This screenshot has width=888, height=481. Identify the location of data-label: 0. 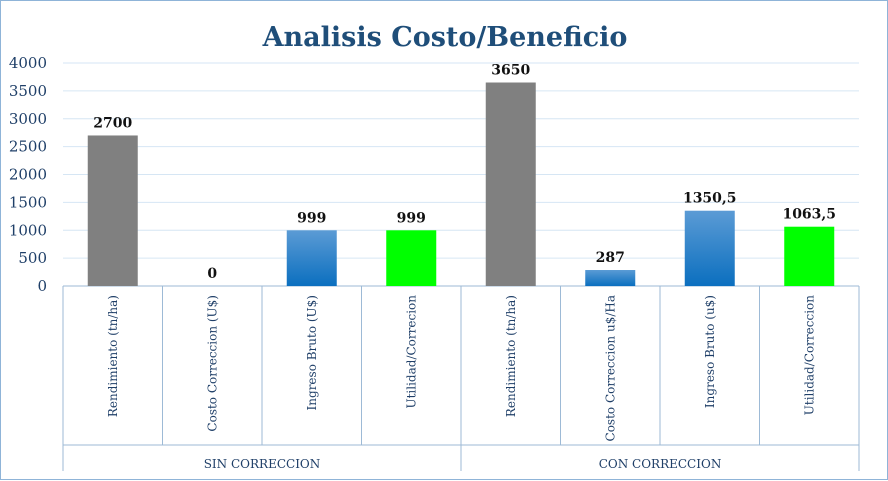
(212, 274).